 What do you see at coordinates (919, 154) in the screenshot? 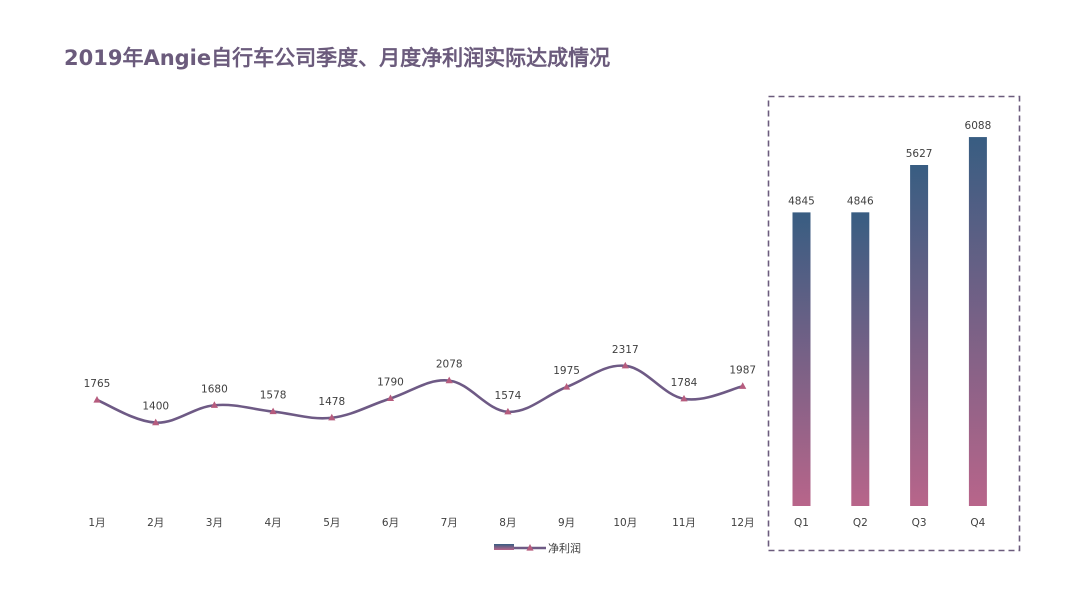
I see `bar-data-label: 5627` at bounding box center [919, 154].